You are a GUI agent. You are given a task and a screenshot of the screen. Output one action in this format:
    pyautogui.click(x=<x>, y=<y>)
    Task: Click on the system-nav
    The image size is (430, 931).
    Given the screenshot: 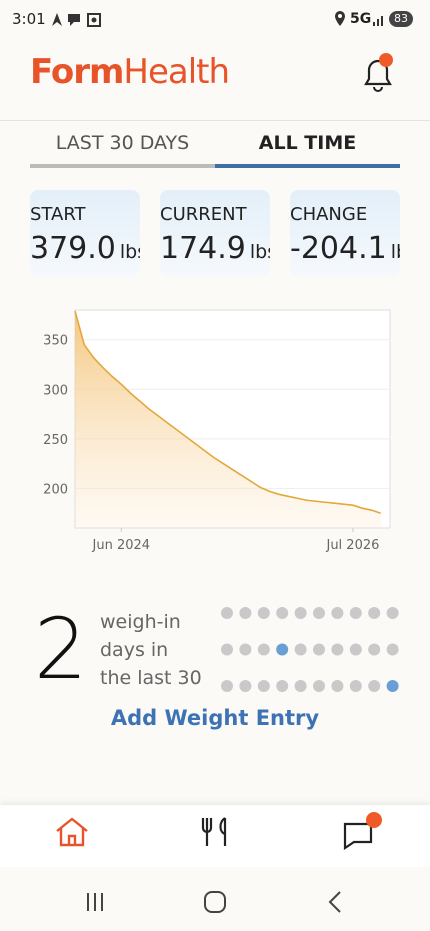 What is the action you would take?
    pyautogui.click(x=215, y=899)
    